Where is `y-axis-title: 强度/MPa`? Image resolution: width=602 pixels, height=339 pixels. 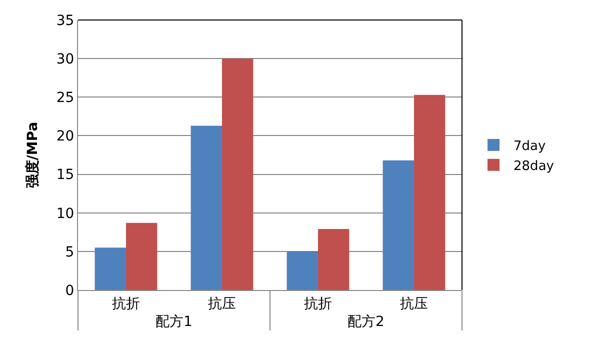
y-axis-title: 强度/MPa is located at coordinates (32, 155).